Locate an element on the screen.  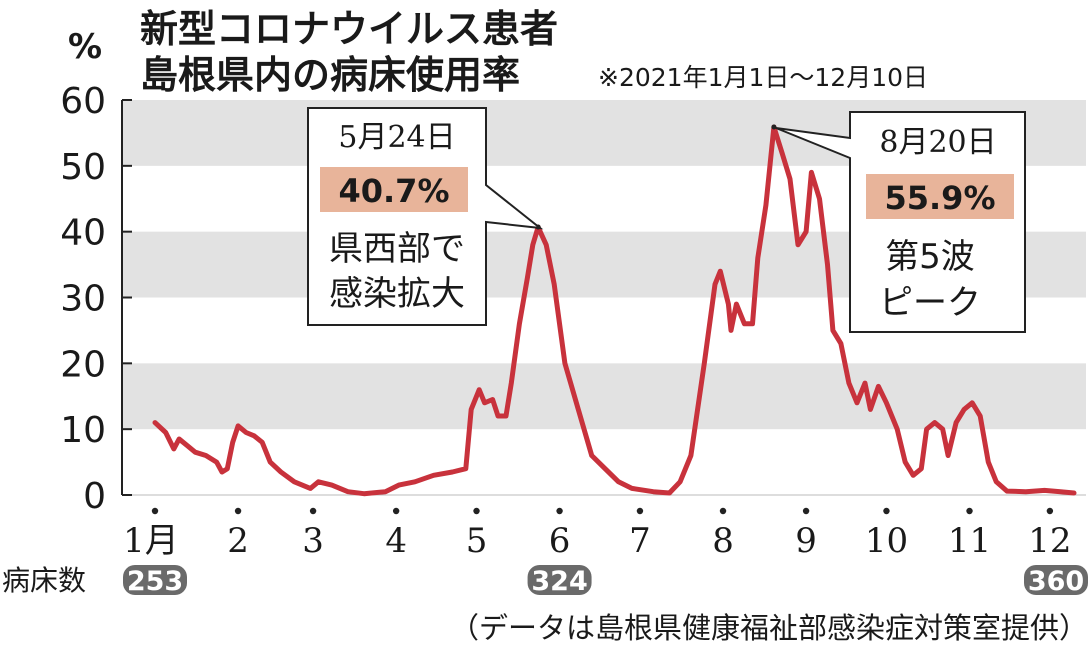
bed-count-badges: 253 324 360 is located at coordinates (605, 581).